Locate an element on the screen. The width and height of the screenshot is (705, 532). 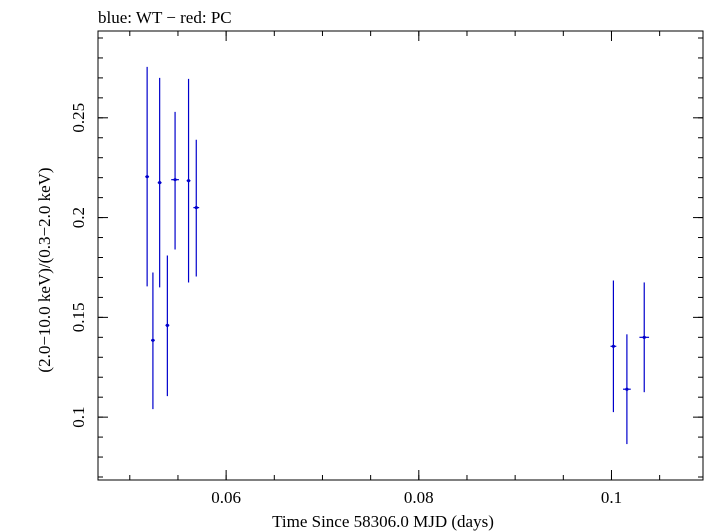
x-tick-label: 0.1 is located at coordinates (611, 497).